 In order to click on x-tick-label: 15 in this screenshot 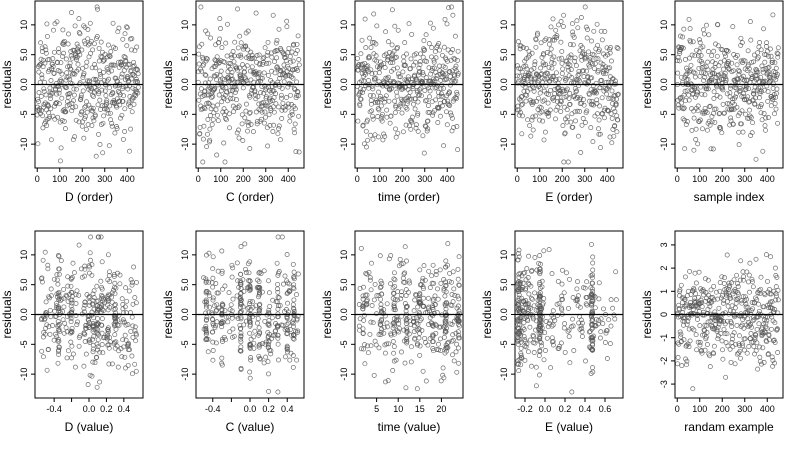, I will do `click(420, 409)`.